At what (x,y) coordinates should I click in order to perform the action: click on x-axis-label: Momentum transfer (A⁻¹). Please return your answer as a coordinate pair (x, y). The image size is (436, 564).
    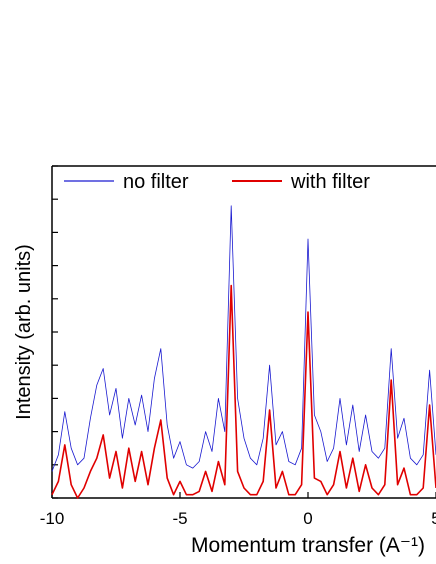
    Looking at the image, I should click on (308, 545).